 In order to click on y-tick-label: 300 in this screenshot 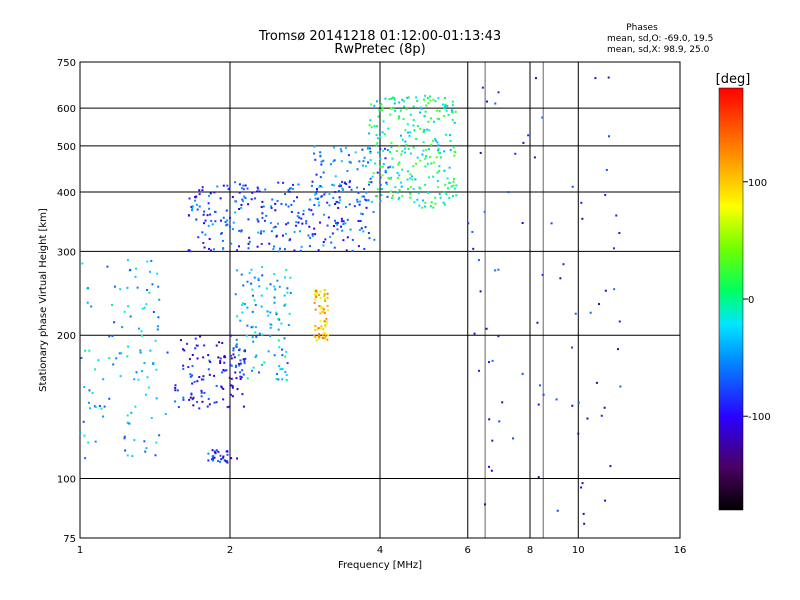, I will do `click(66, 252)`.